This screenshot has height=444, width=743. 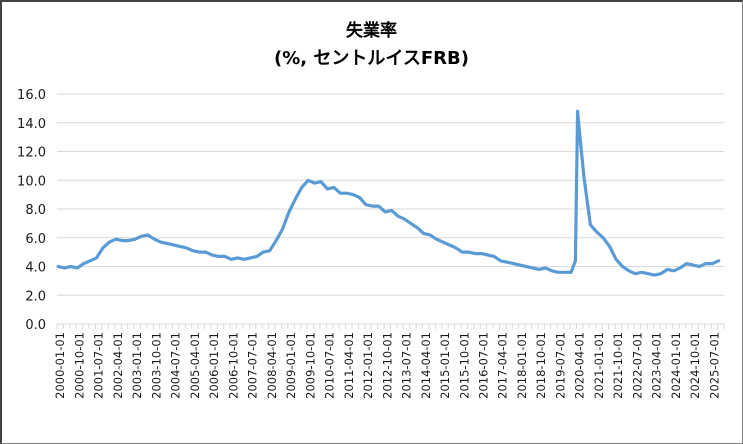 I want to click on x-tick-label: 2005-04-01, so click(x=195, y=365).